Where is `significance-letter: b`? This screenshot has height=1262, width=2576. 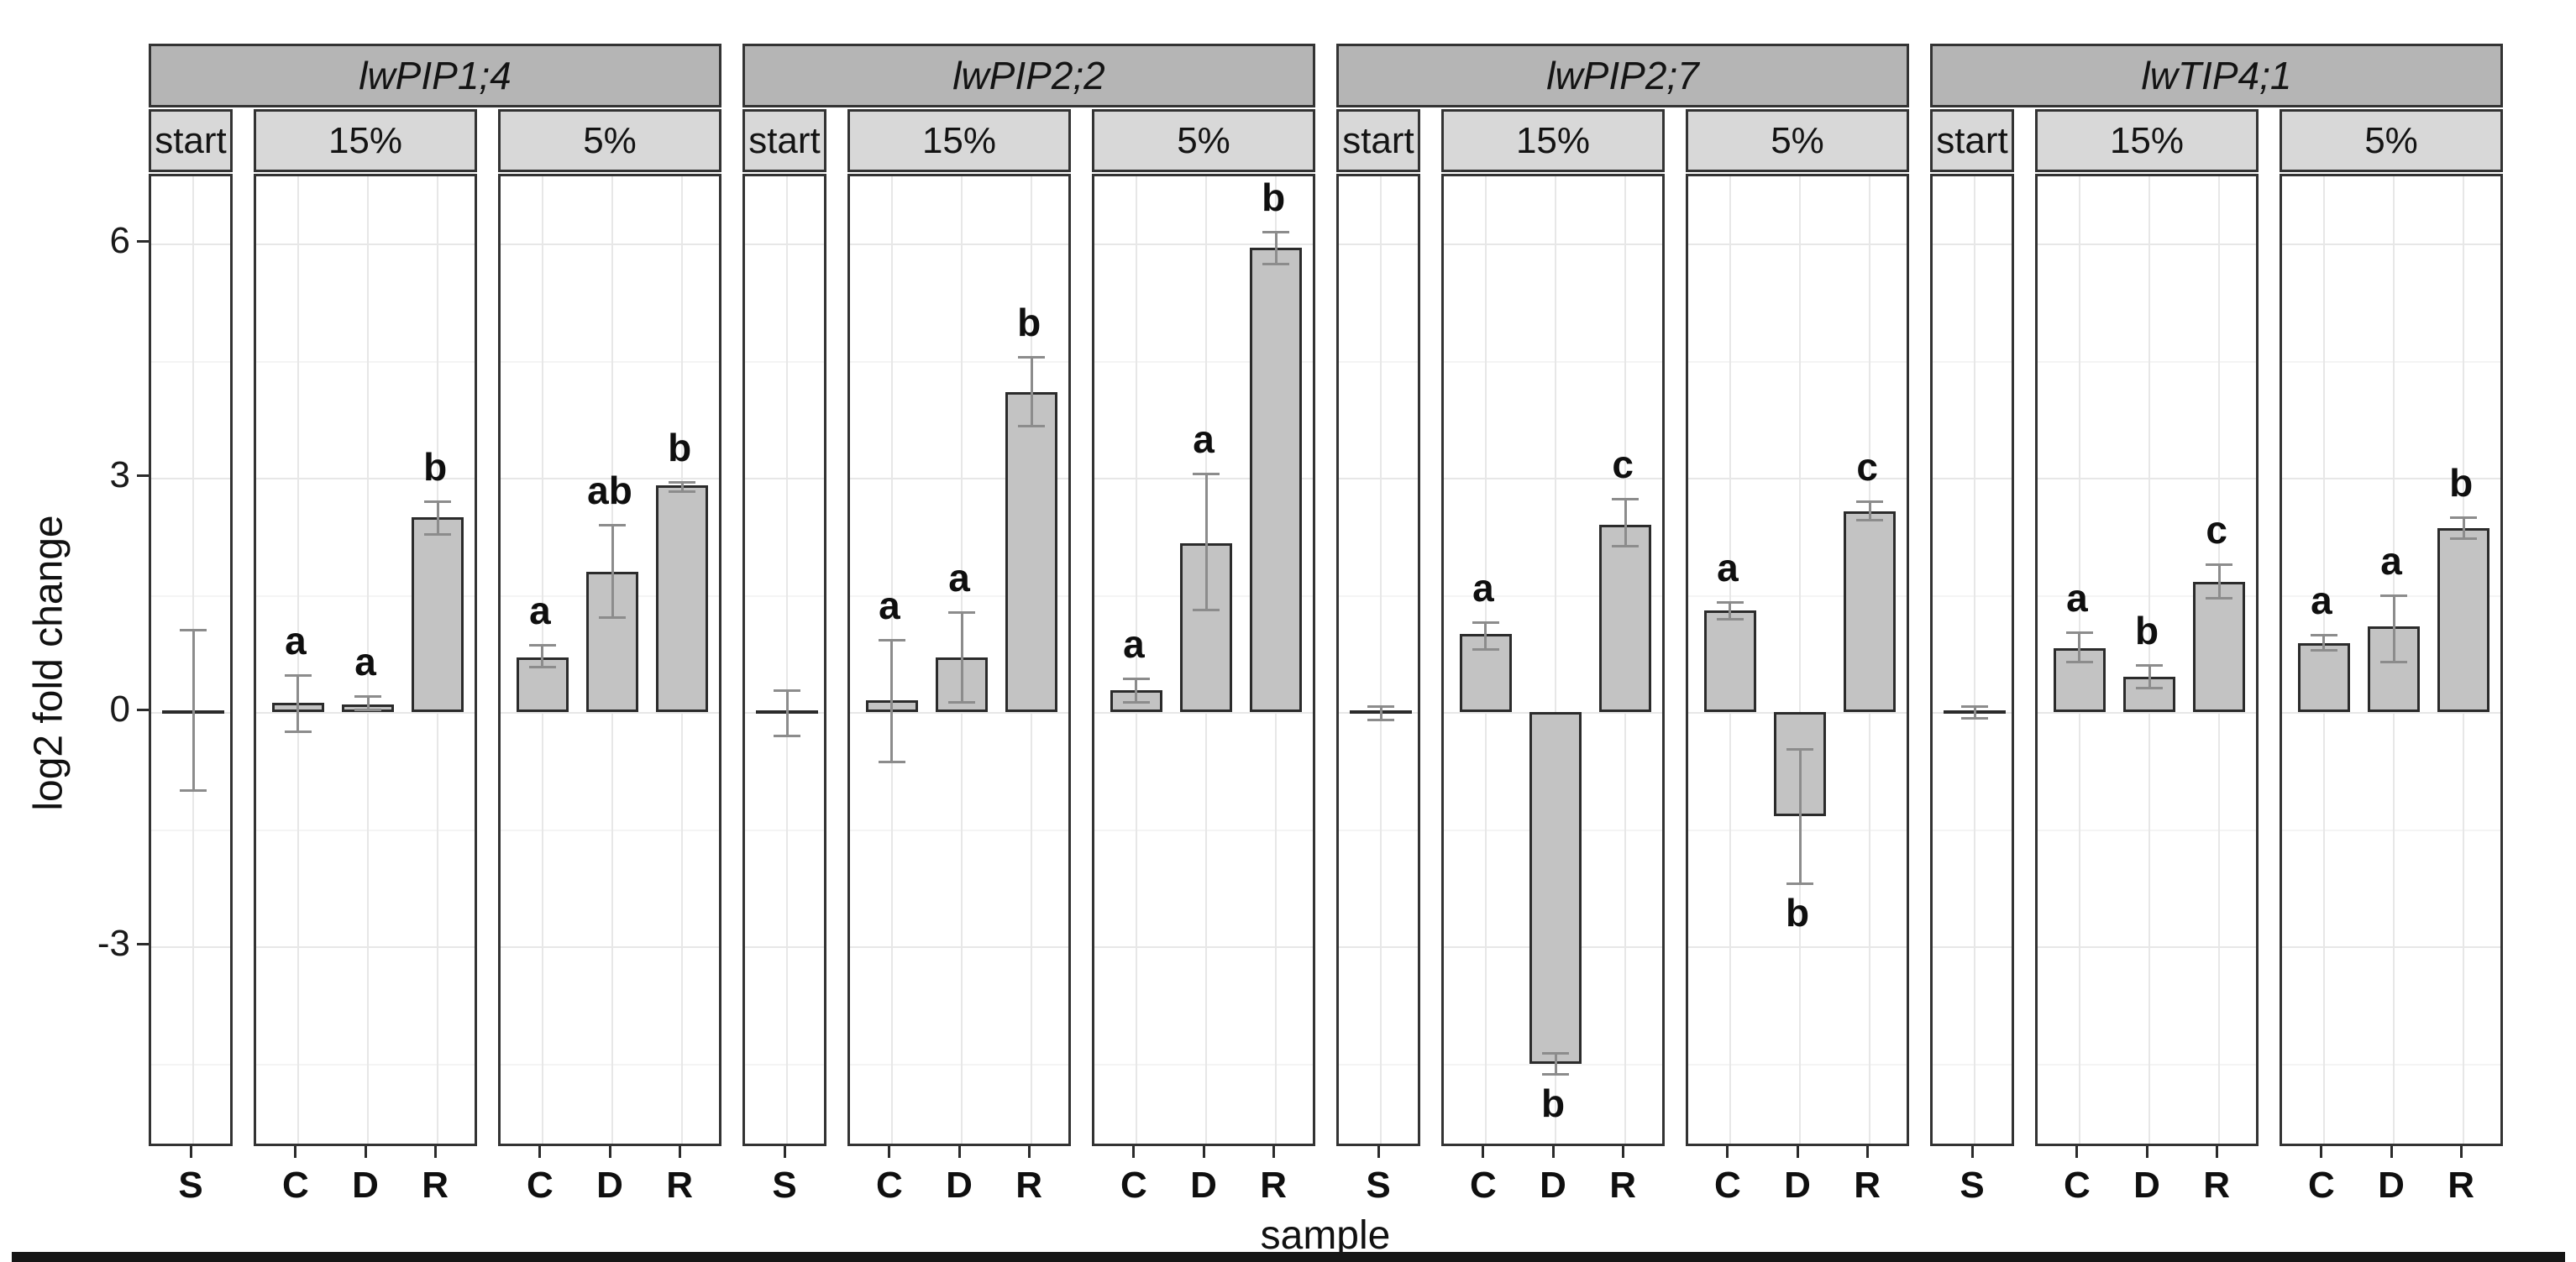
significance-letter: b is located at coordinates (435, 466).